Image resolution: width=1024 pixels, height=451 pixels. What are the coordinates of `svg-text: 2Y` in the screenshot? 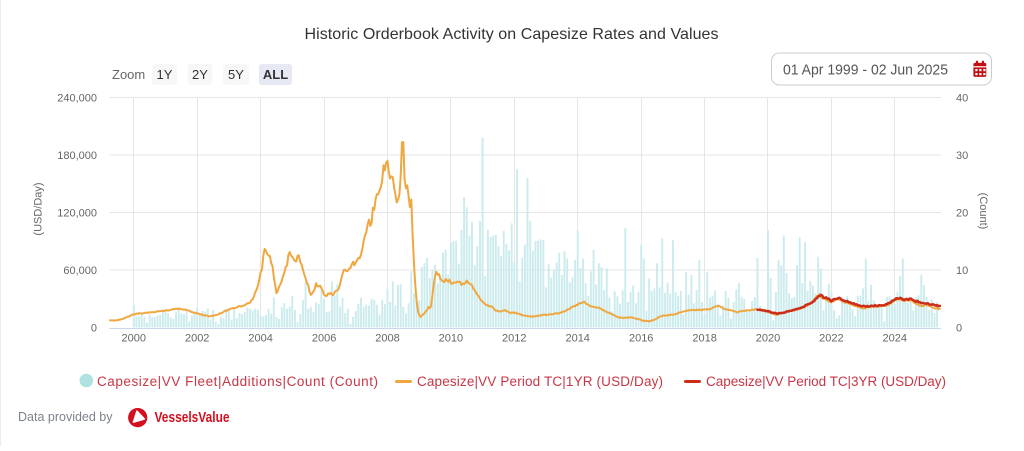 It's located at (200, 74).